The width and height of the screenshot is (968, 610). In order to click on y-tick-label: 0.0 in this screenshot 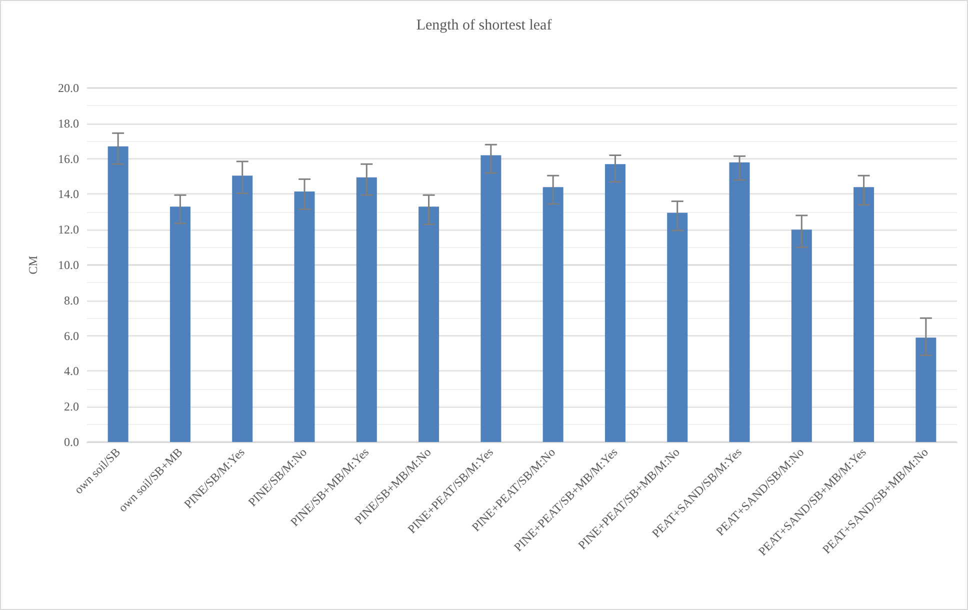, I will do `click(71, 442)`.